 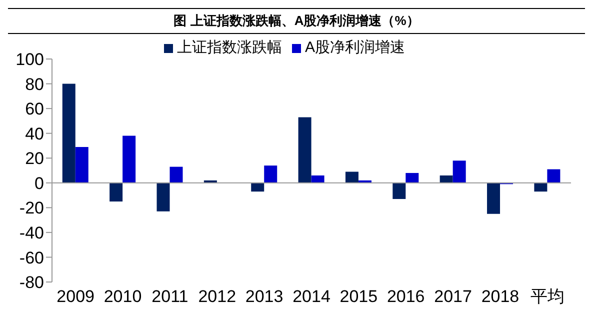 I want to click on x-tick-label: 2011, so click(x=170, y=296).